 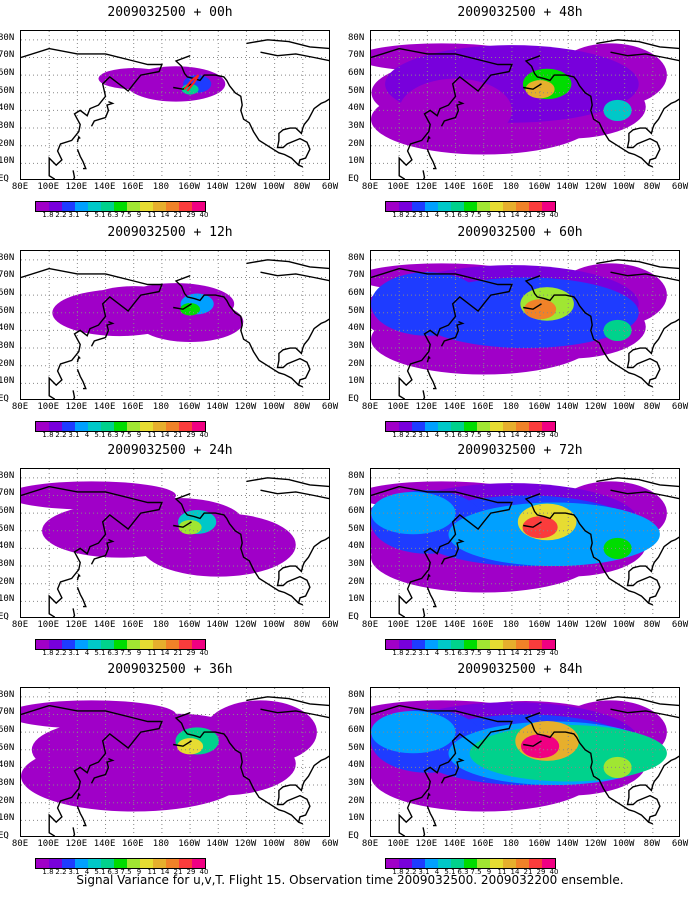 What do you see at coordinates (525, 543) in the screenshot?
I see `map-canvas` at bounding box center [525, 543].